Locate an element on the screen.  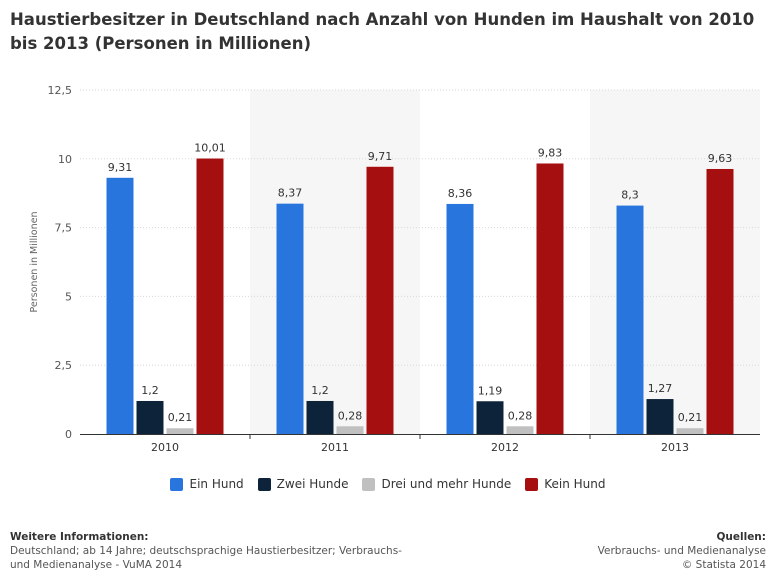
x-tick-label: 2011 is located at coordinates (335, 447).